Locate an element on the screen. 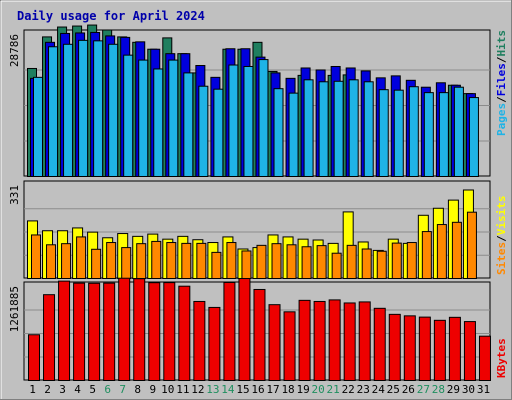 The image size is (512, 400). middle-legend: Sites/Visits is located at coordinates (501, 236).